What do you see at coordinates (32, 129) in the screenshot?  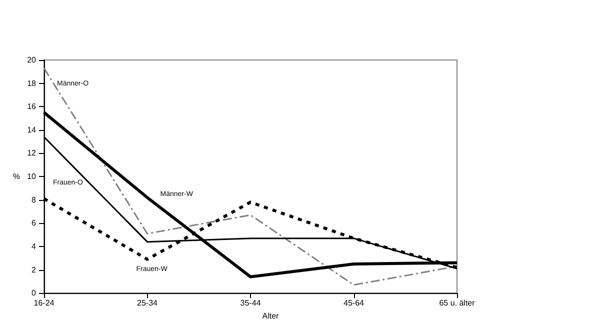 I see `y-tick-label: 14` at bounding box center [32, 129].